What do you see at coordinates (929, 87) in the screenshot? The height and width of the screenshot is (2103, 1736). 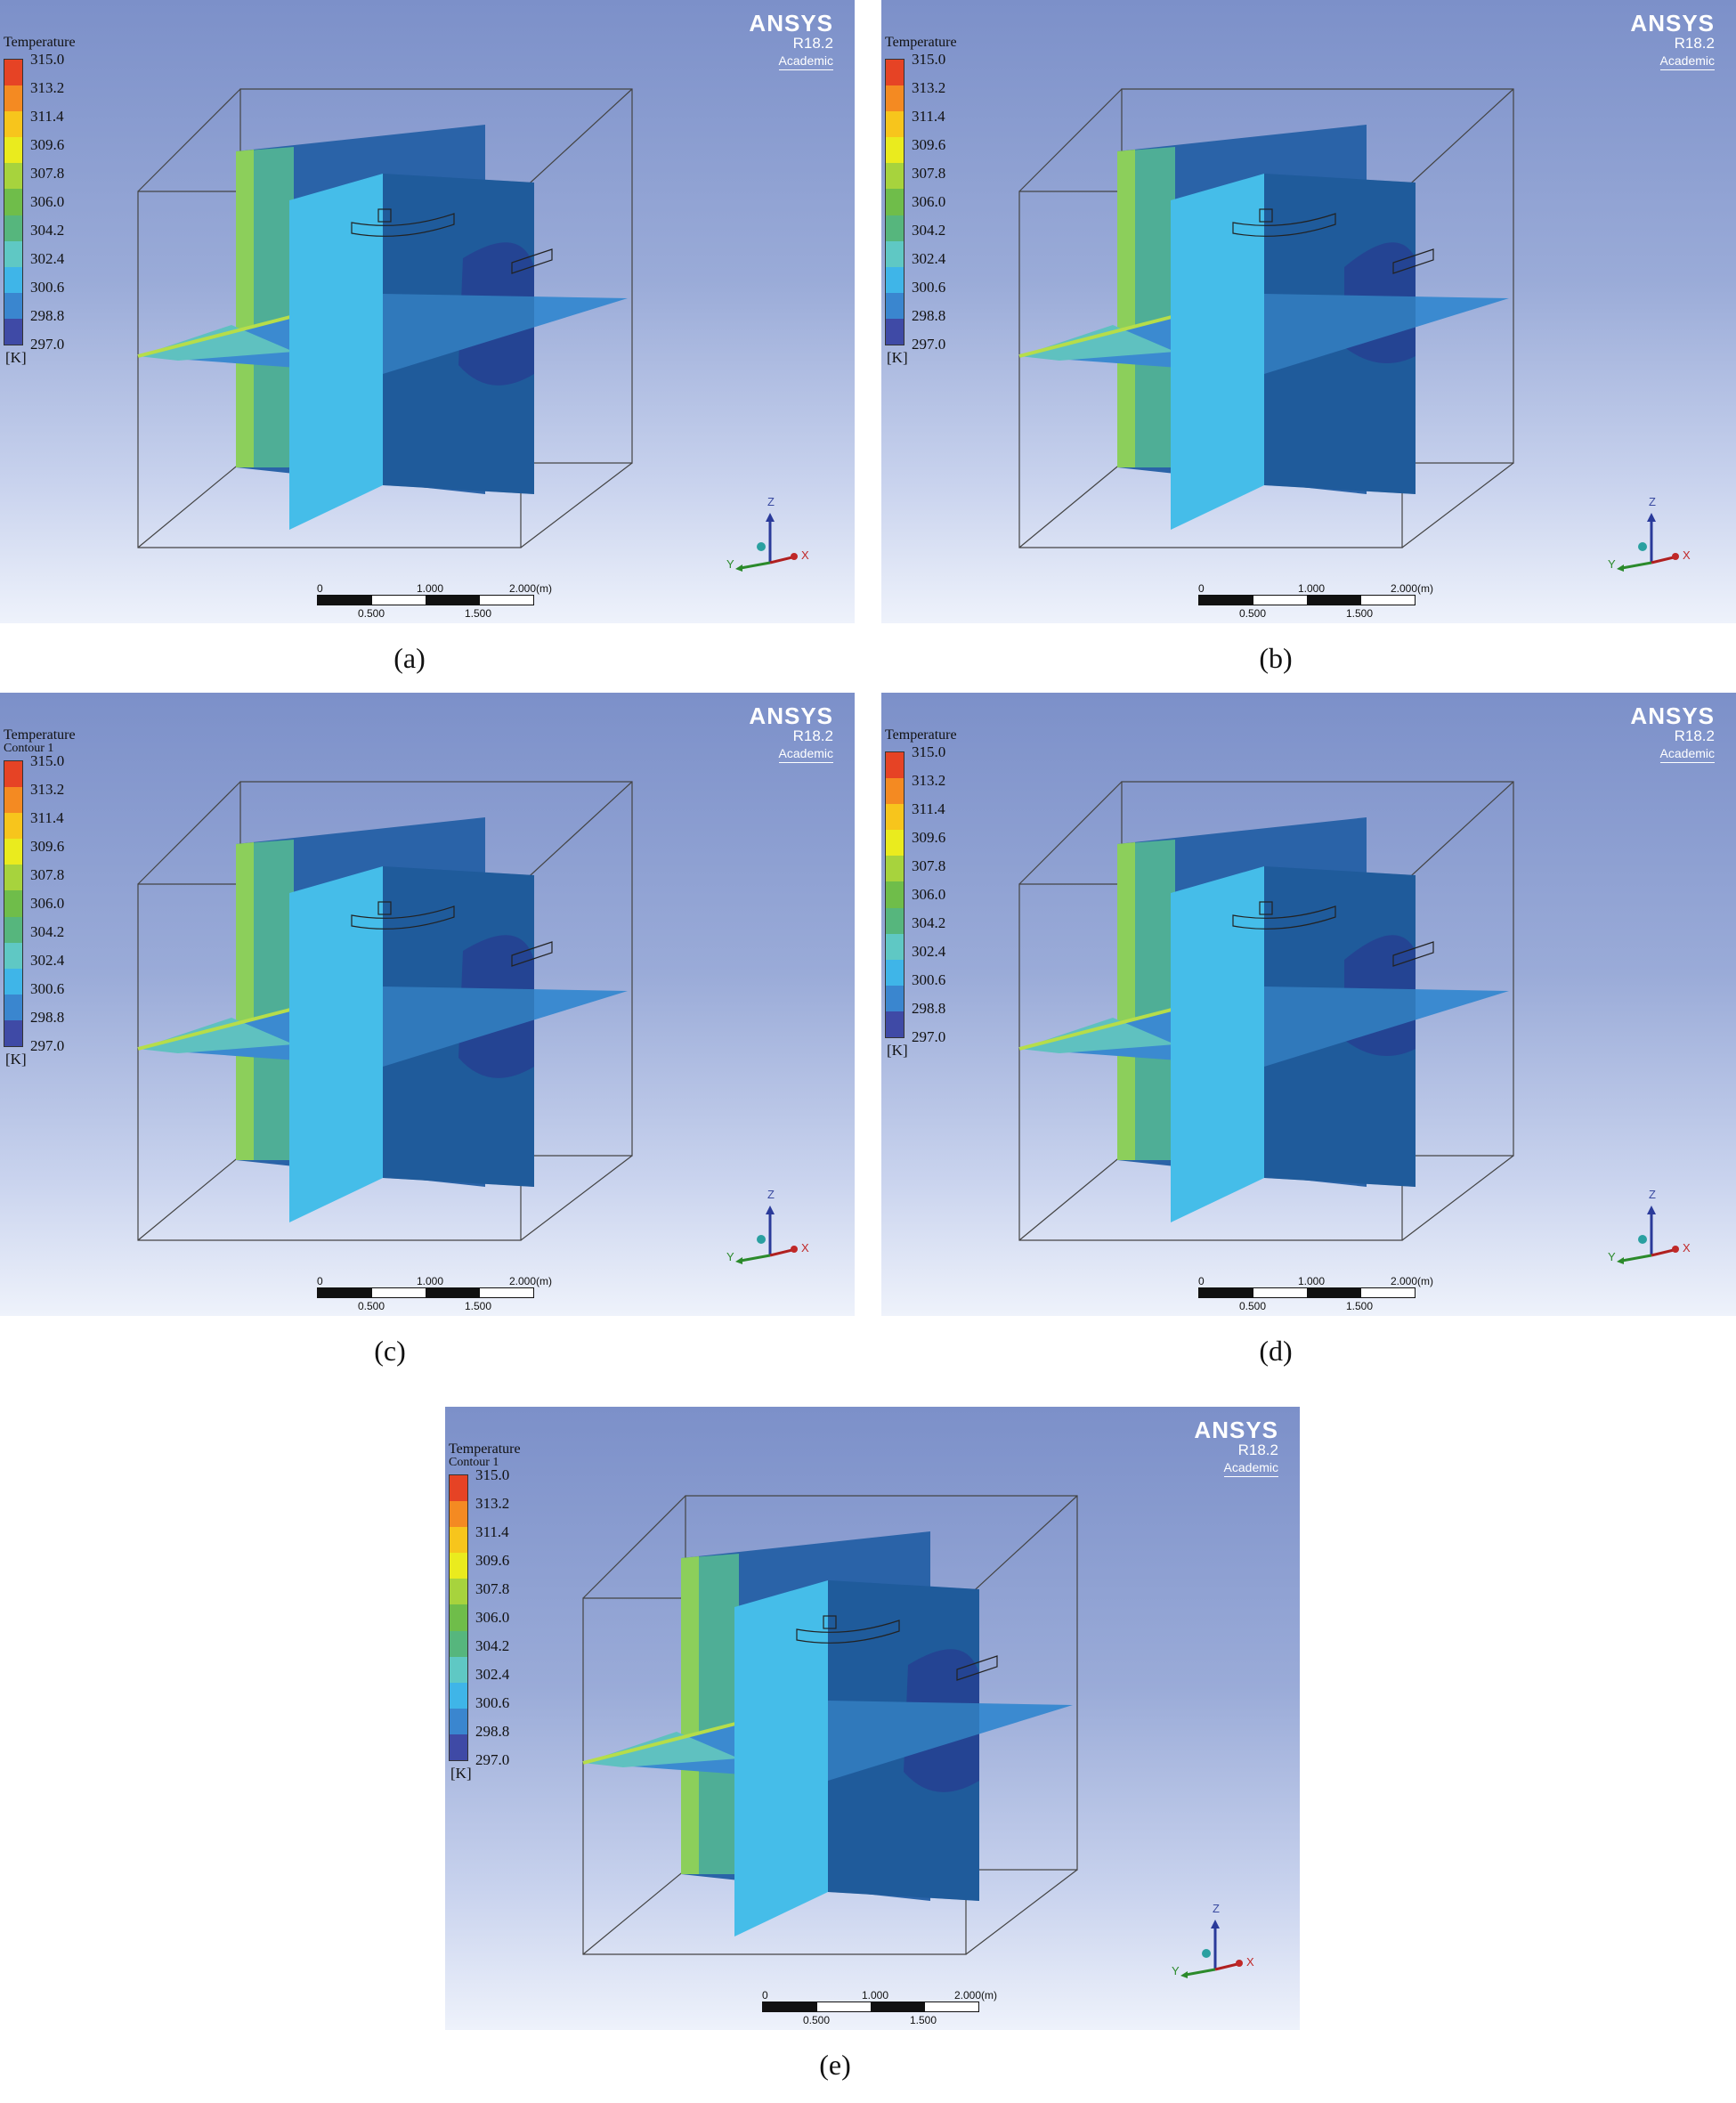 I see `legend-tick-label: 313.2` at bounding box center [929, 87].